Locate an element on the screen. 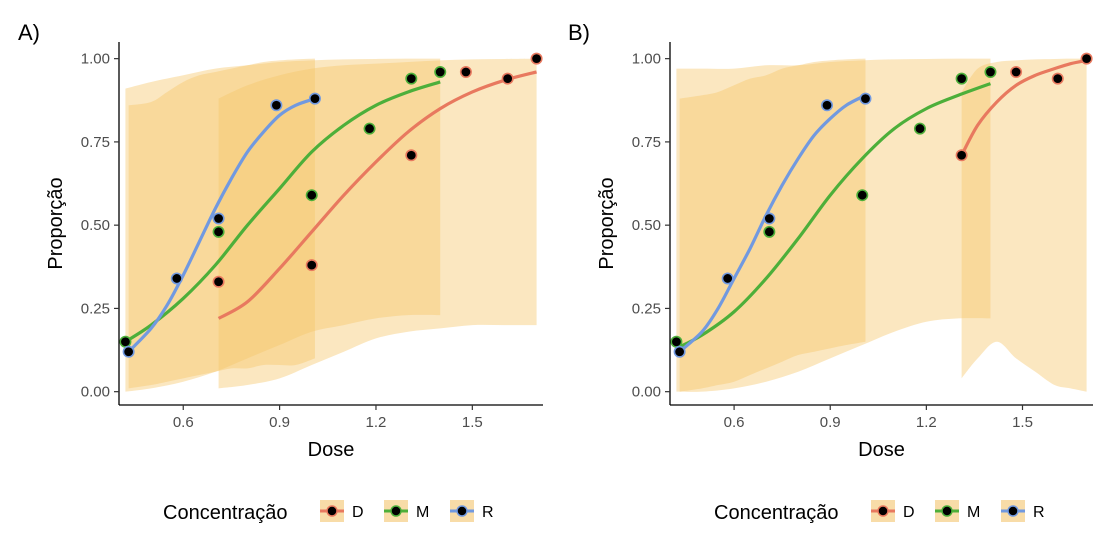 The image size is (1116, 548). legend-panel-b: Concentração D M R is located at coordinates (879, 512).